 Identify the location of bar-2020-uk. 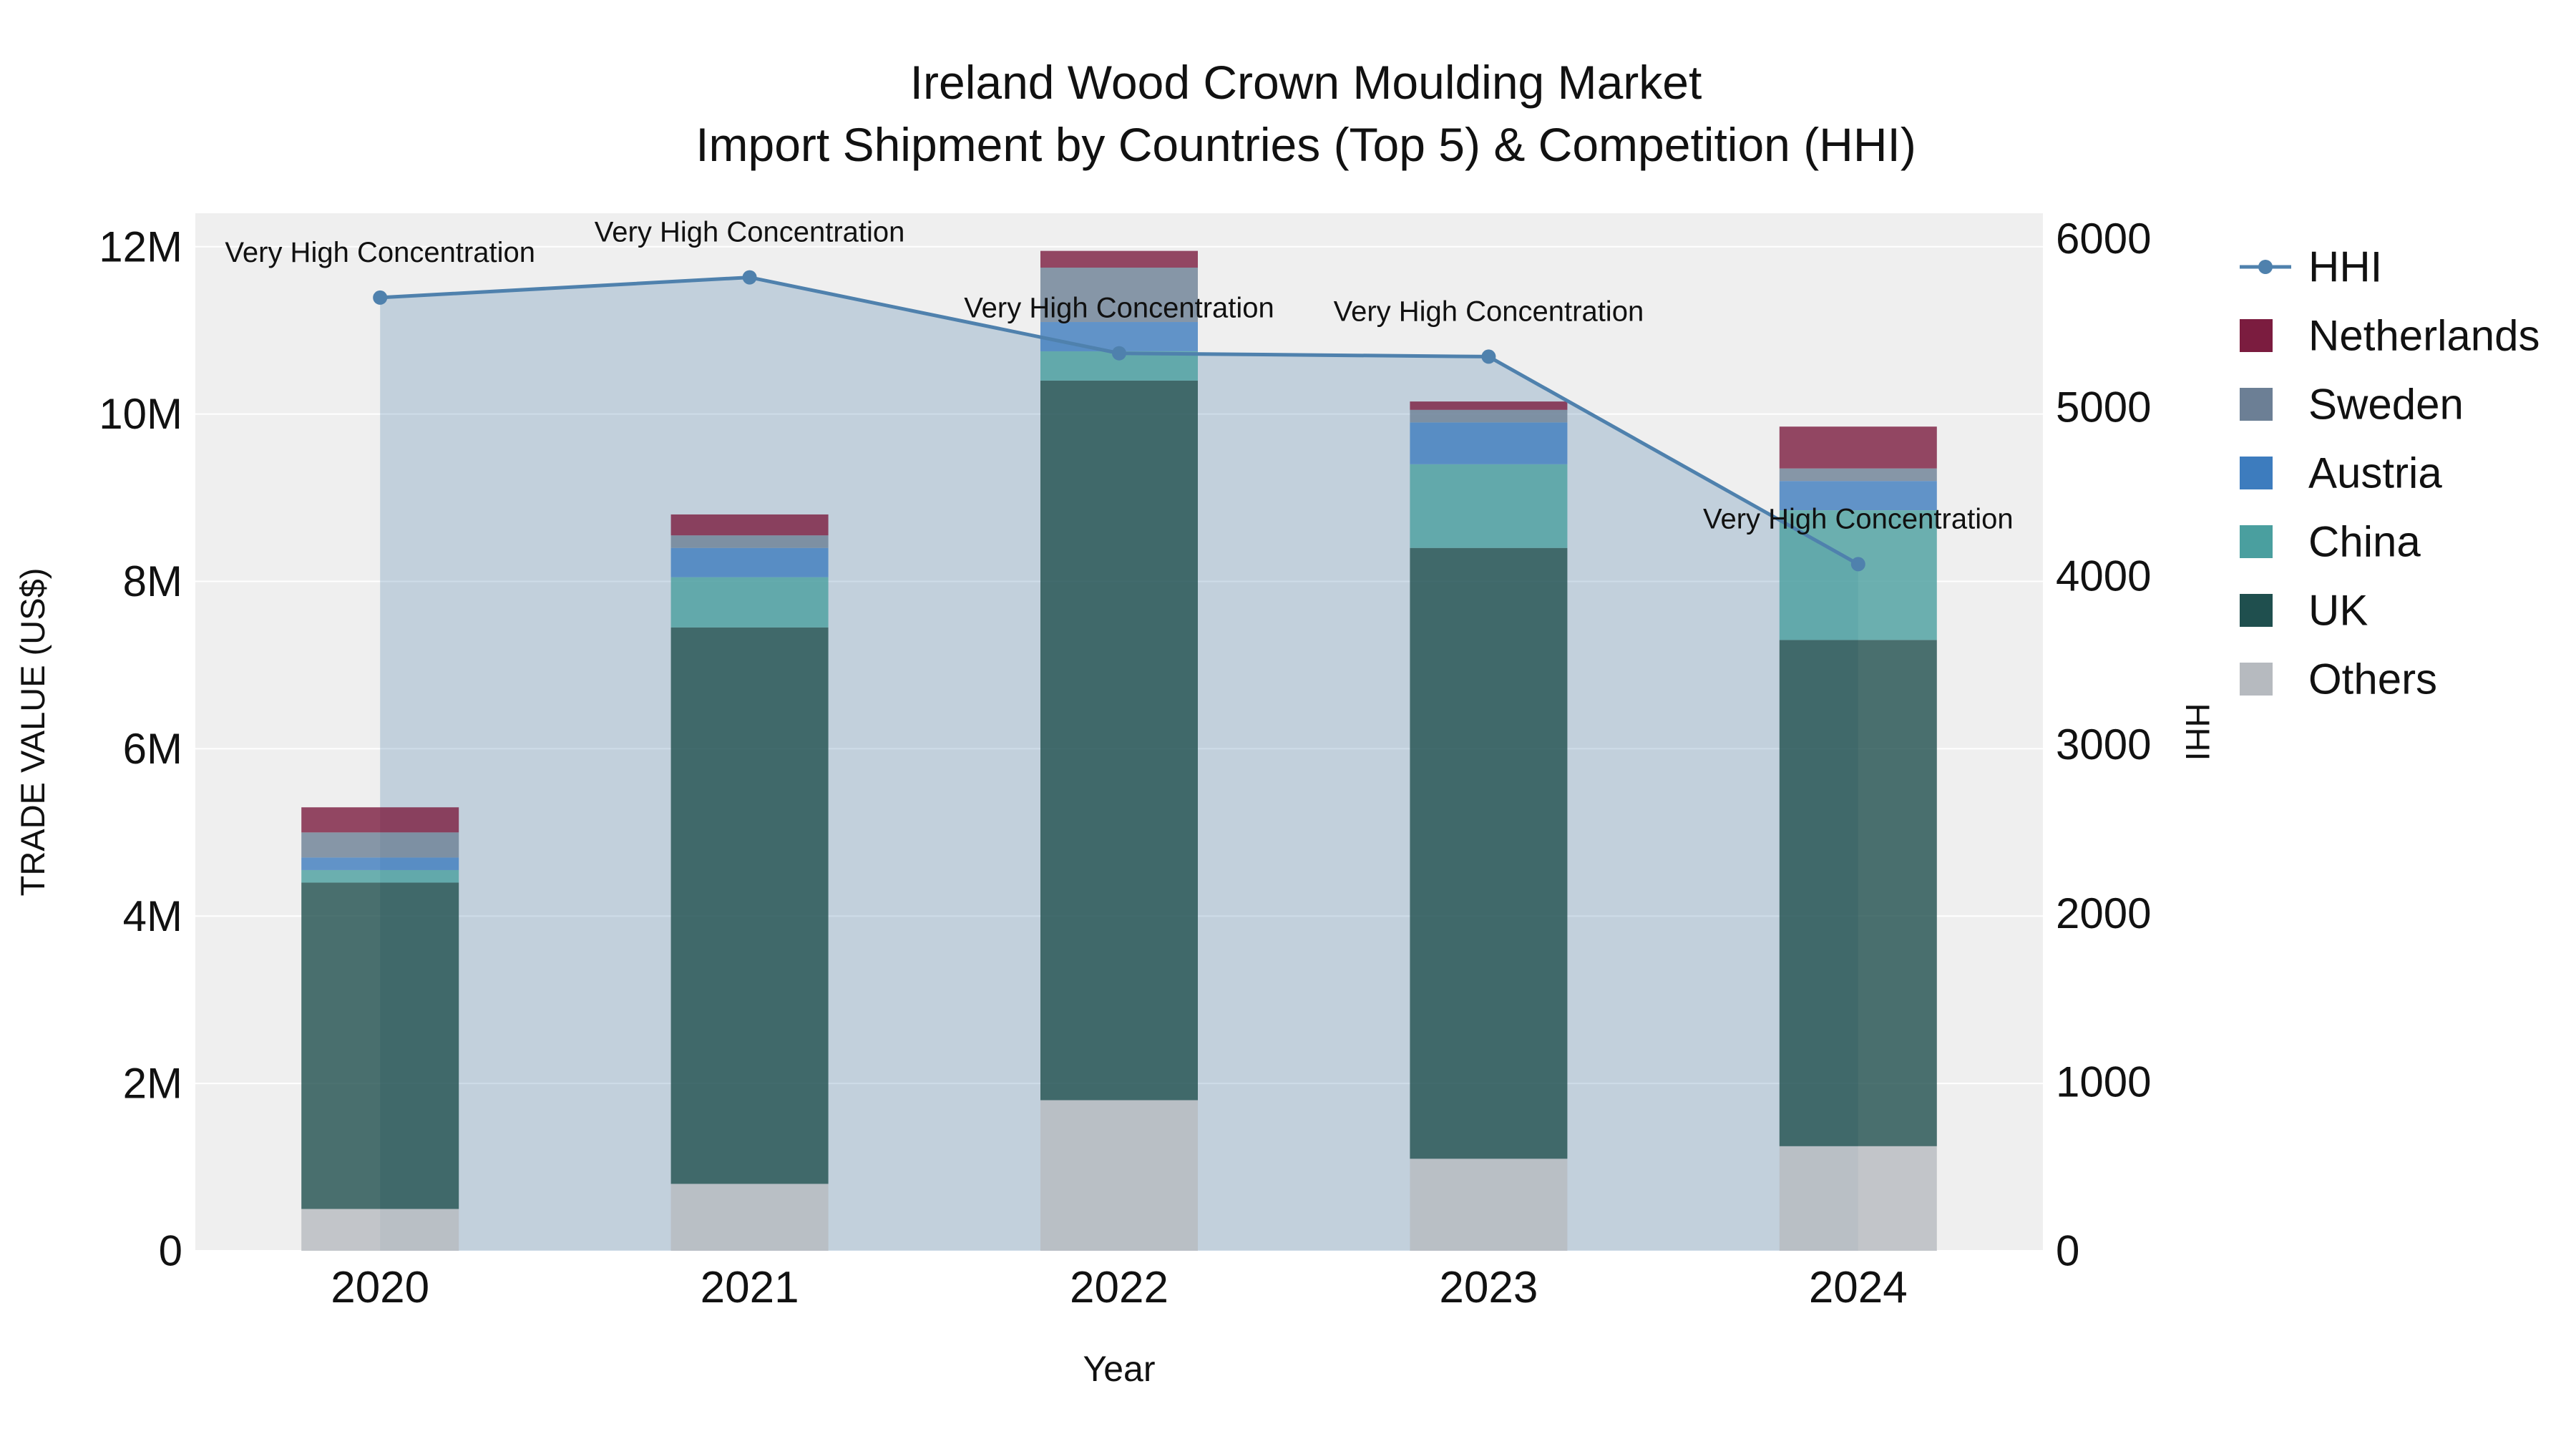
(380, 1045).